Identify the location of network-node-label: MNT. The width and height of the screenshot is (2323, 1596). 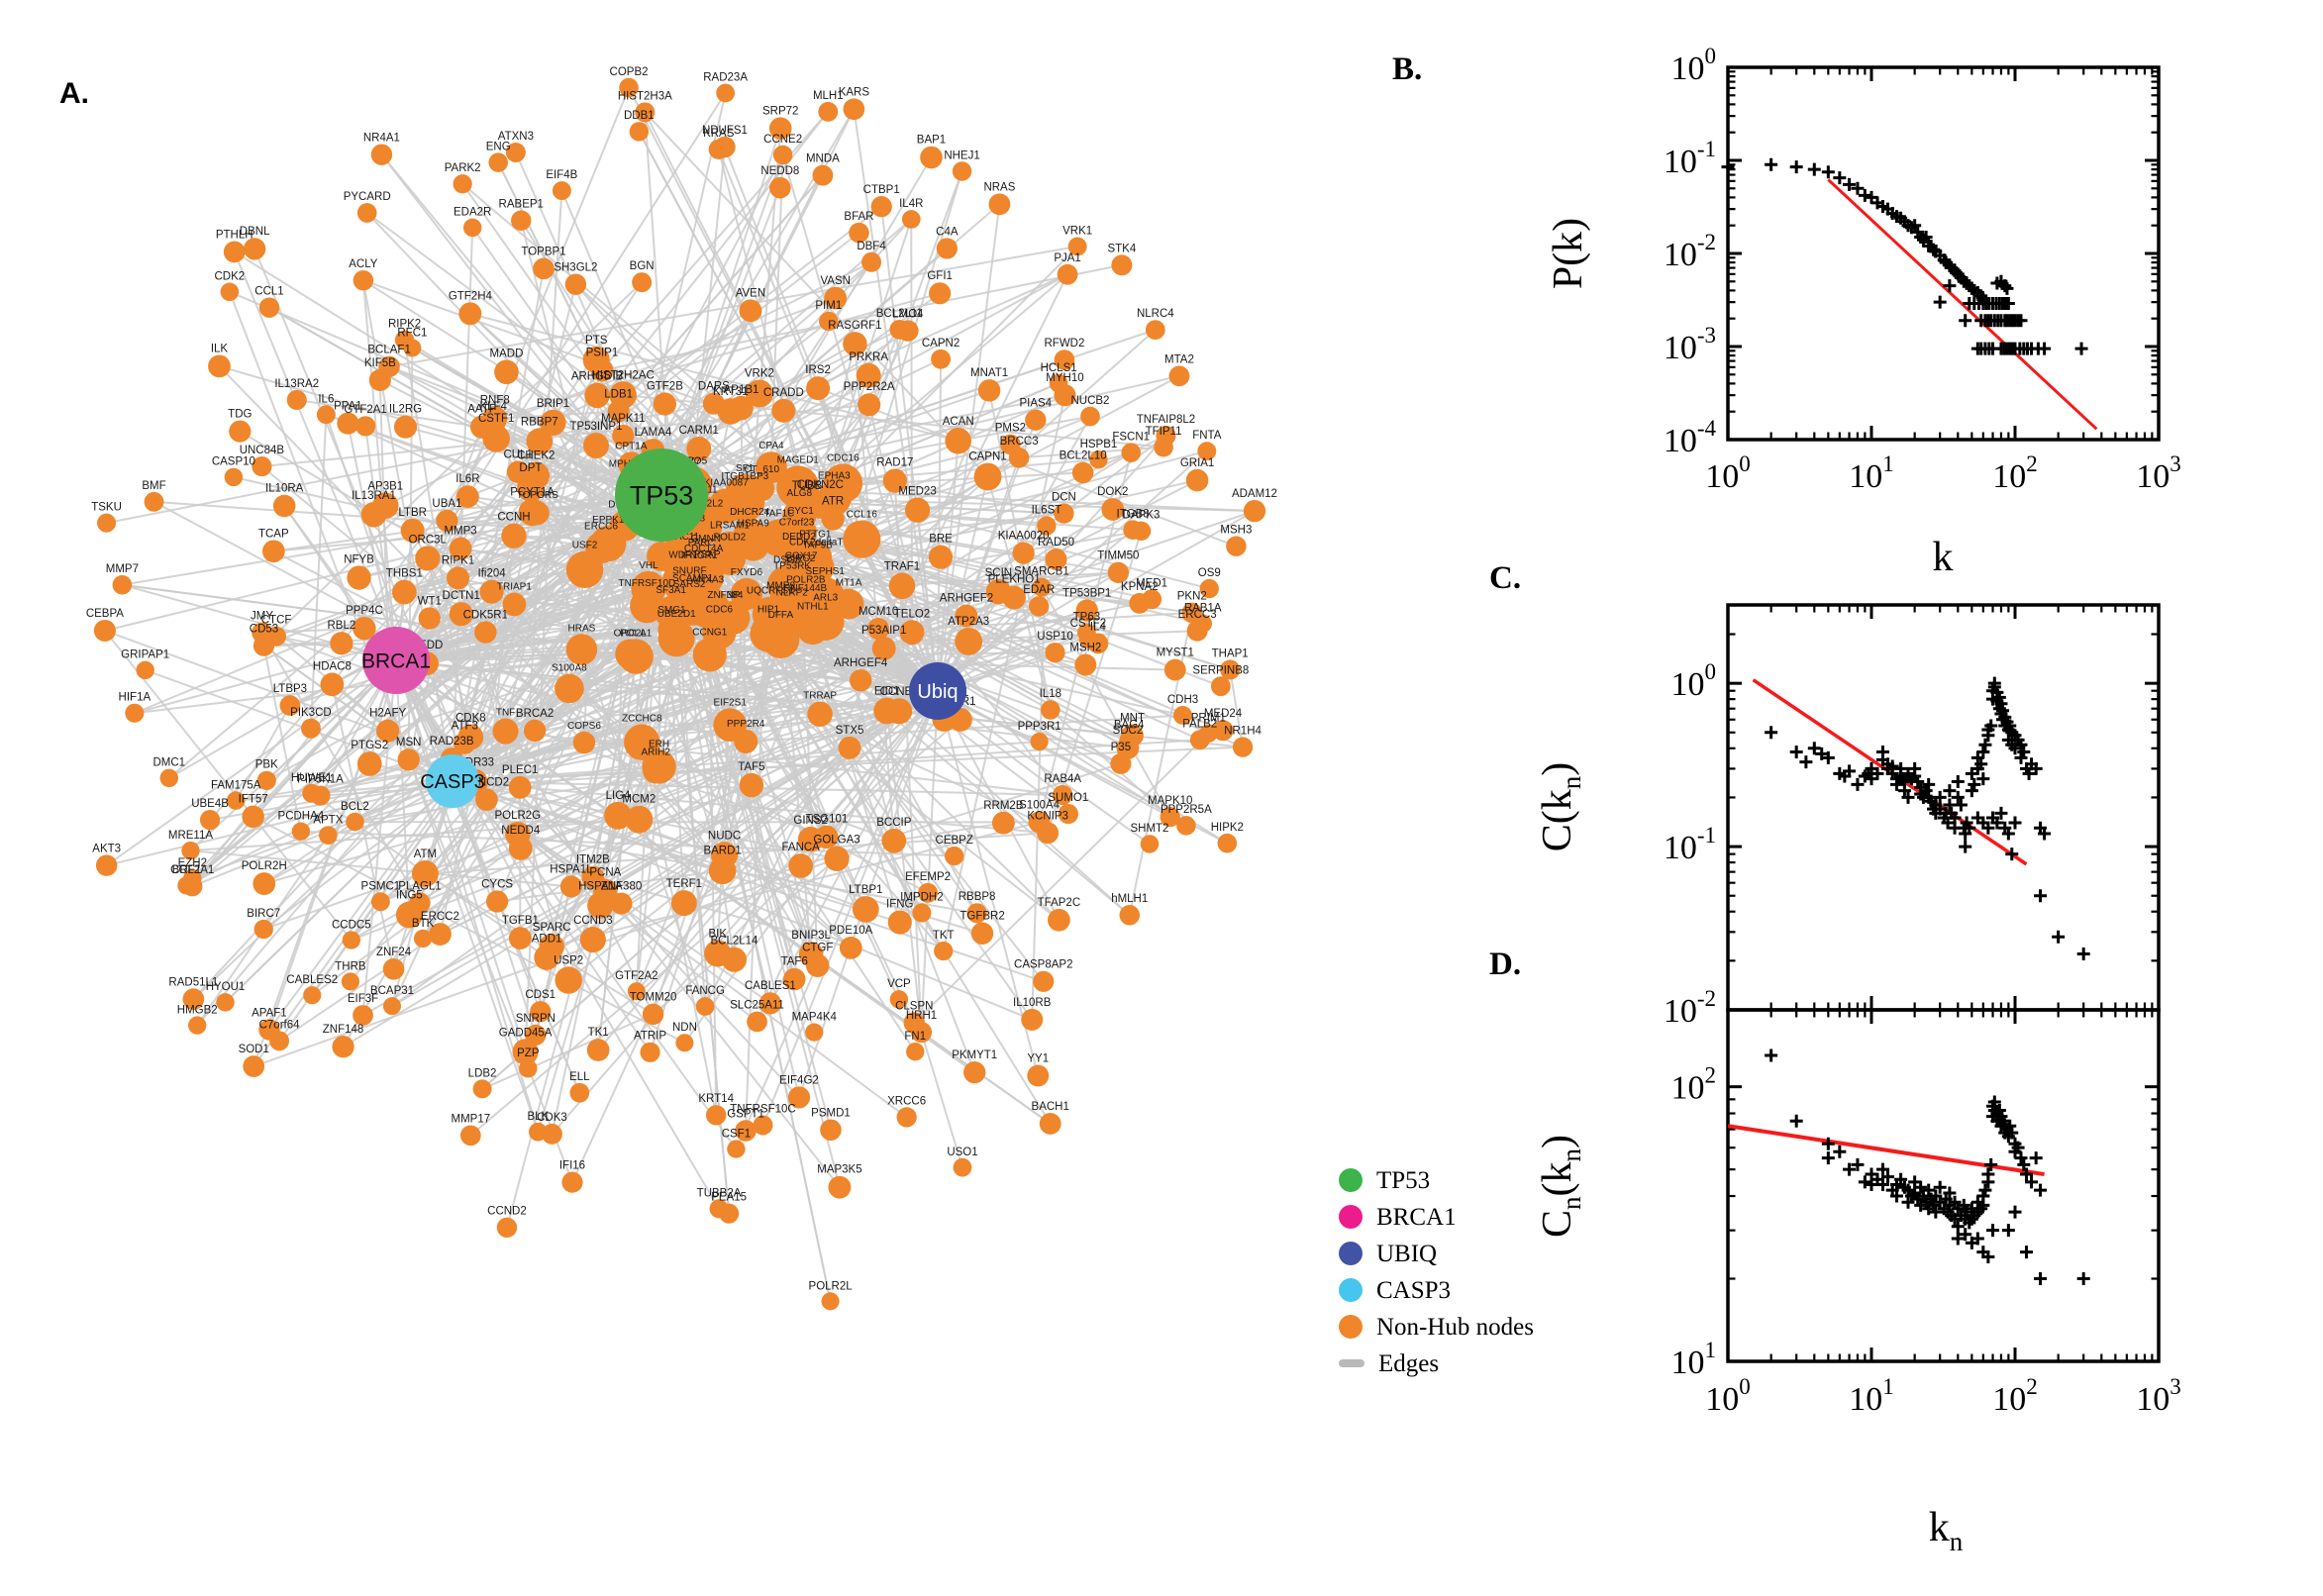
(1133, 718).